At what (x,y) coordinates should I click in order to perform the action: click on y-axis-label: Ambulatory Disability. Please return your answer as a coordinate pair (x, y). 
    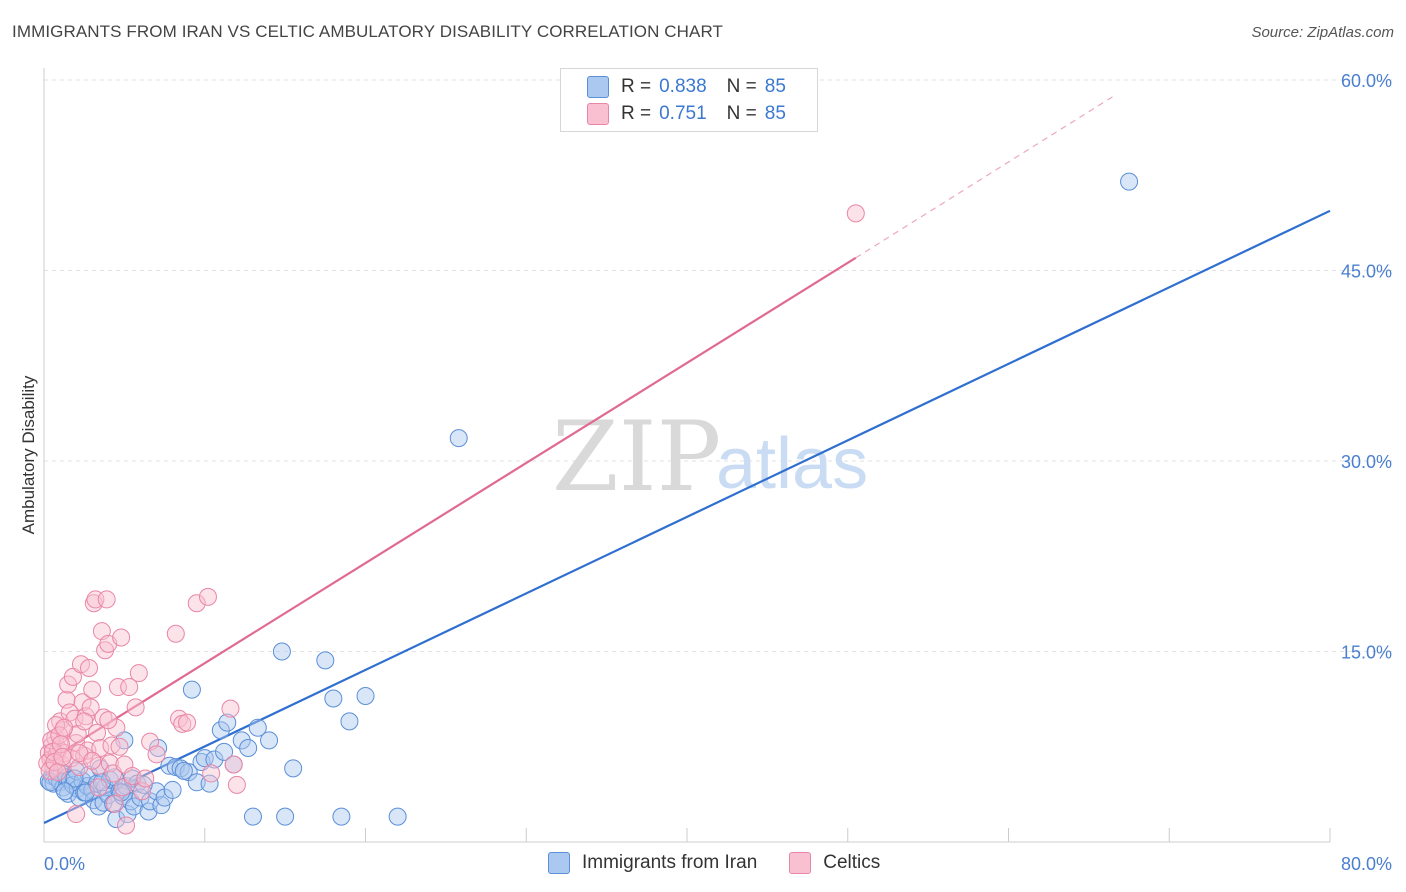
    Looking at the image, I should click on (28, 454).